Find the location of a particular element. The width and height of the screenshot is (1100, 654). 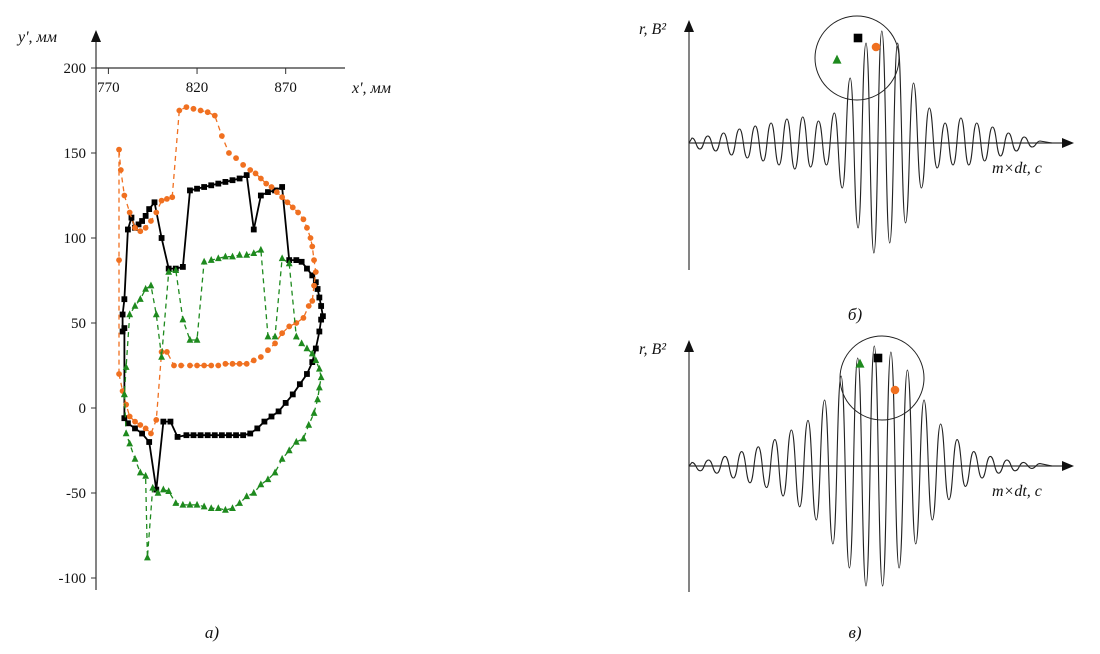

panel-b-peak-marker-circle is located at coordinates (876, 47).